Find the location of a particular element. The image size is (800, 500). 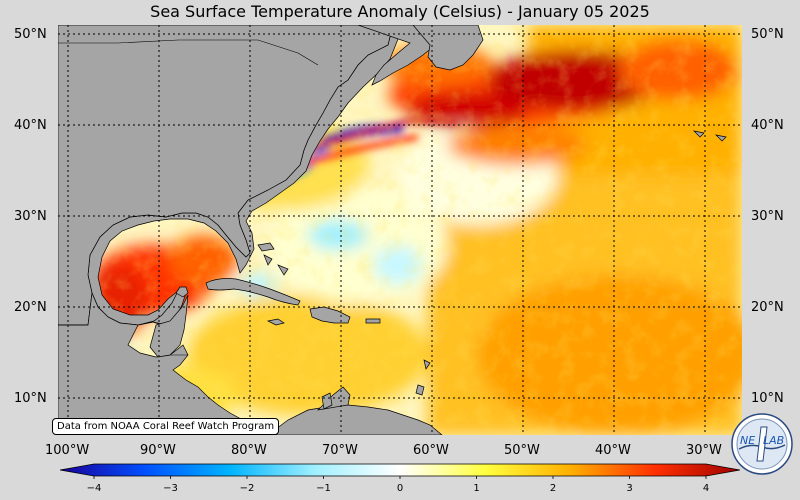

colorbar-tick-label: 0 is located at coordinates (400, 488).